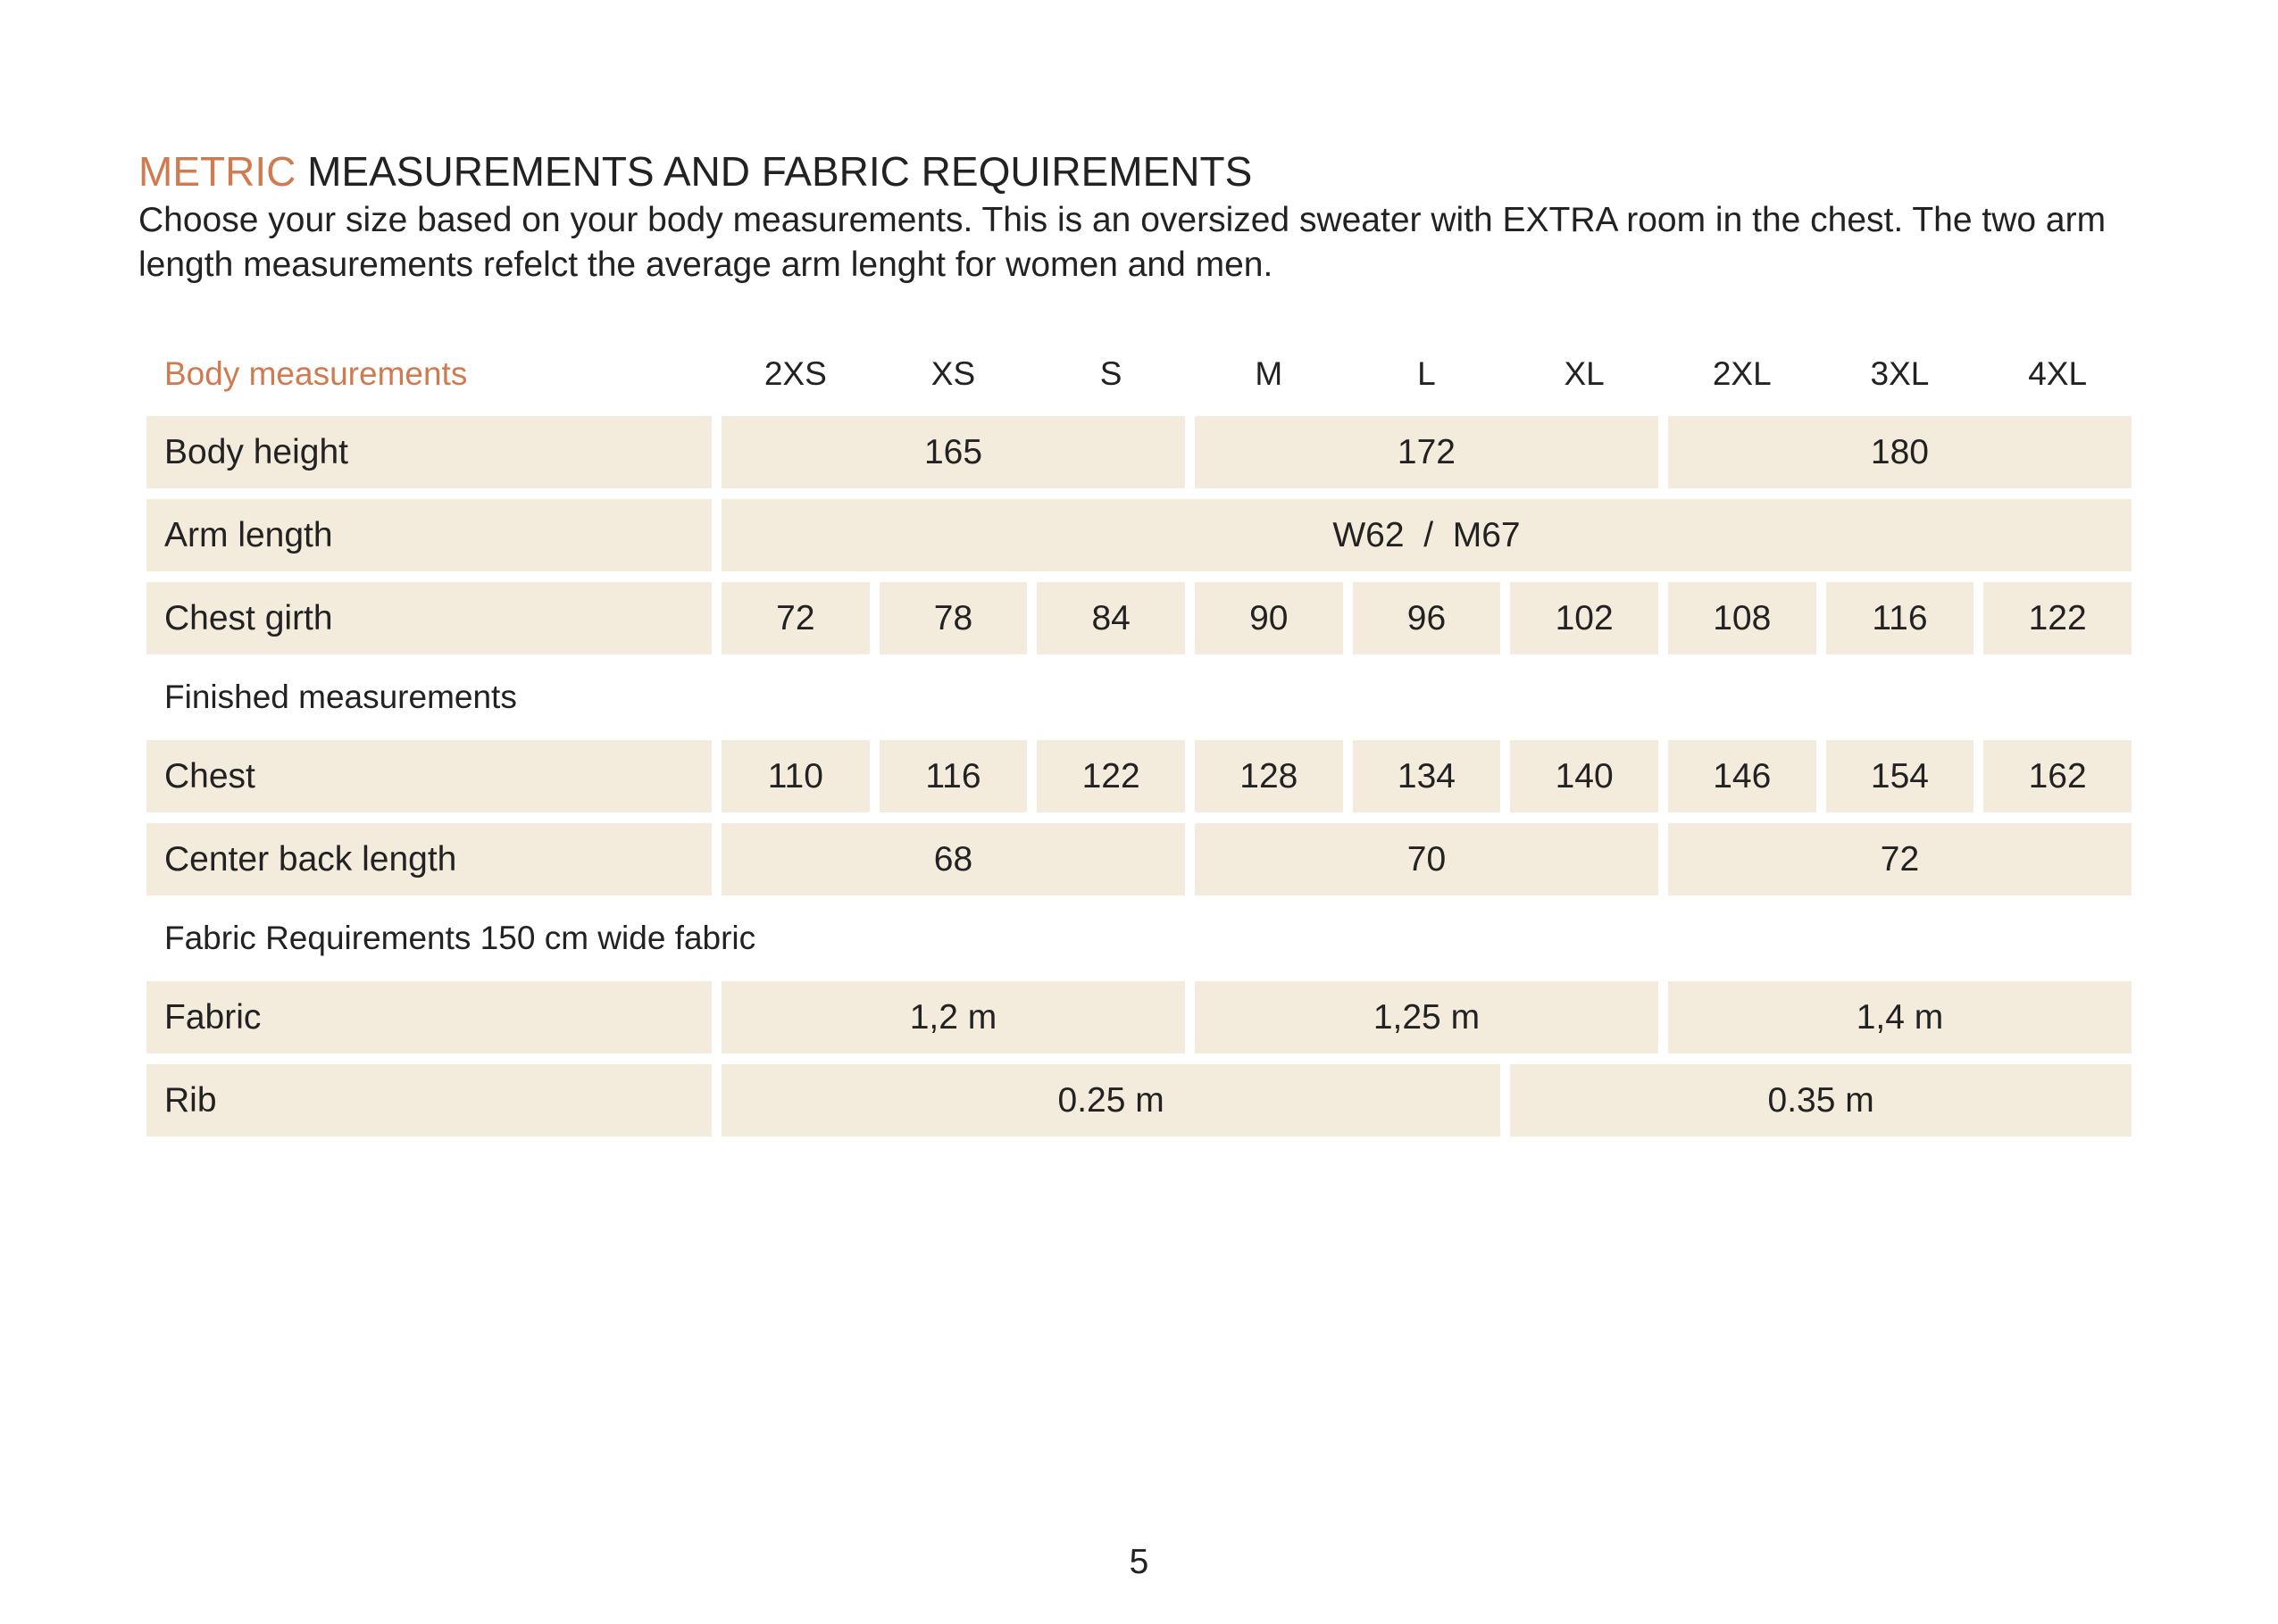  I want to click on row-label: Chest girth, so click(429, 618).